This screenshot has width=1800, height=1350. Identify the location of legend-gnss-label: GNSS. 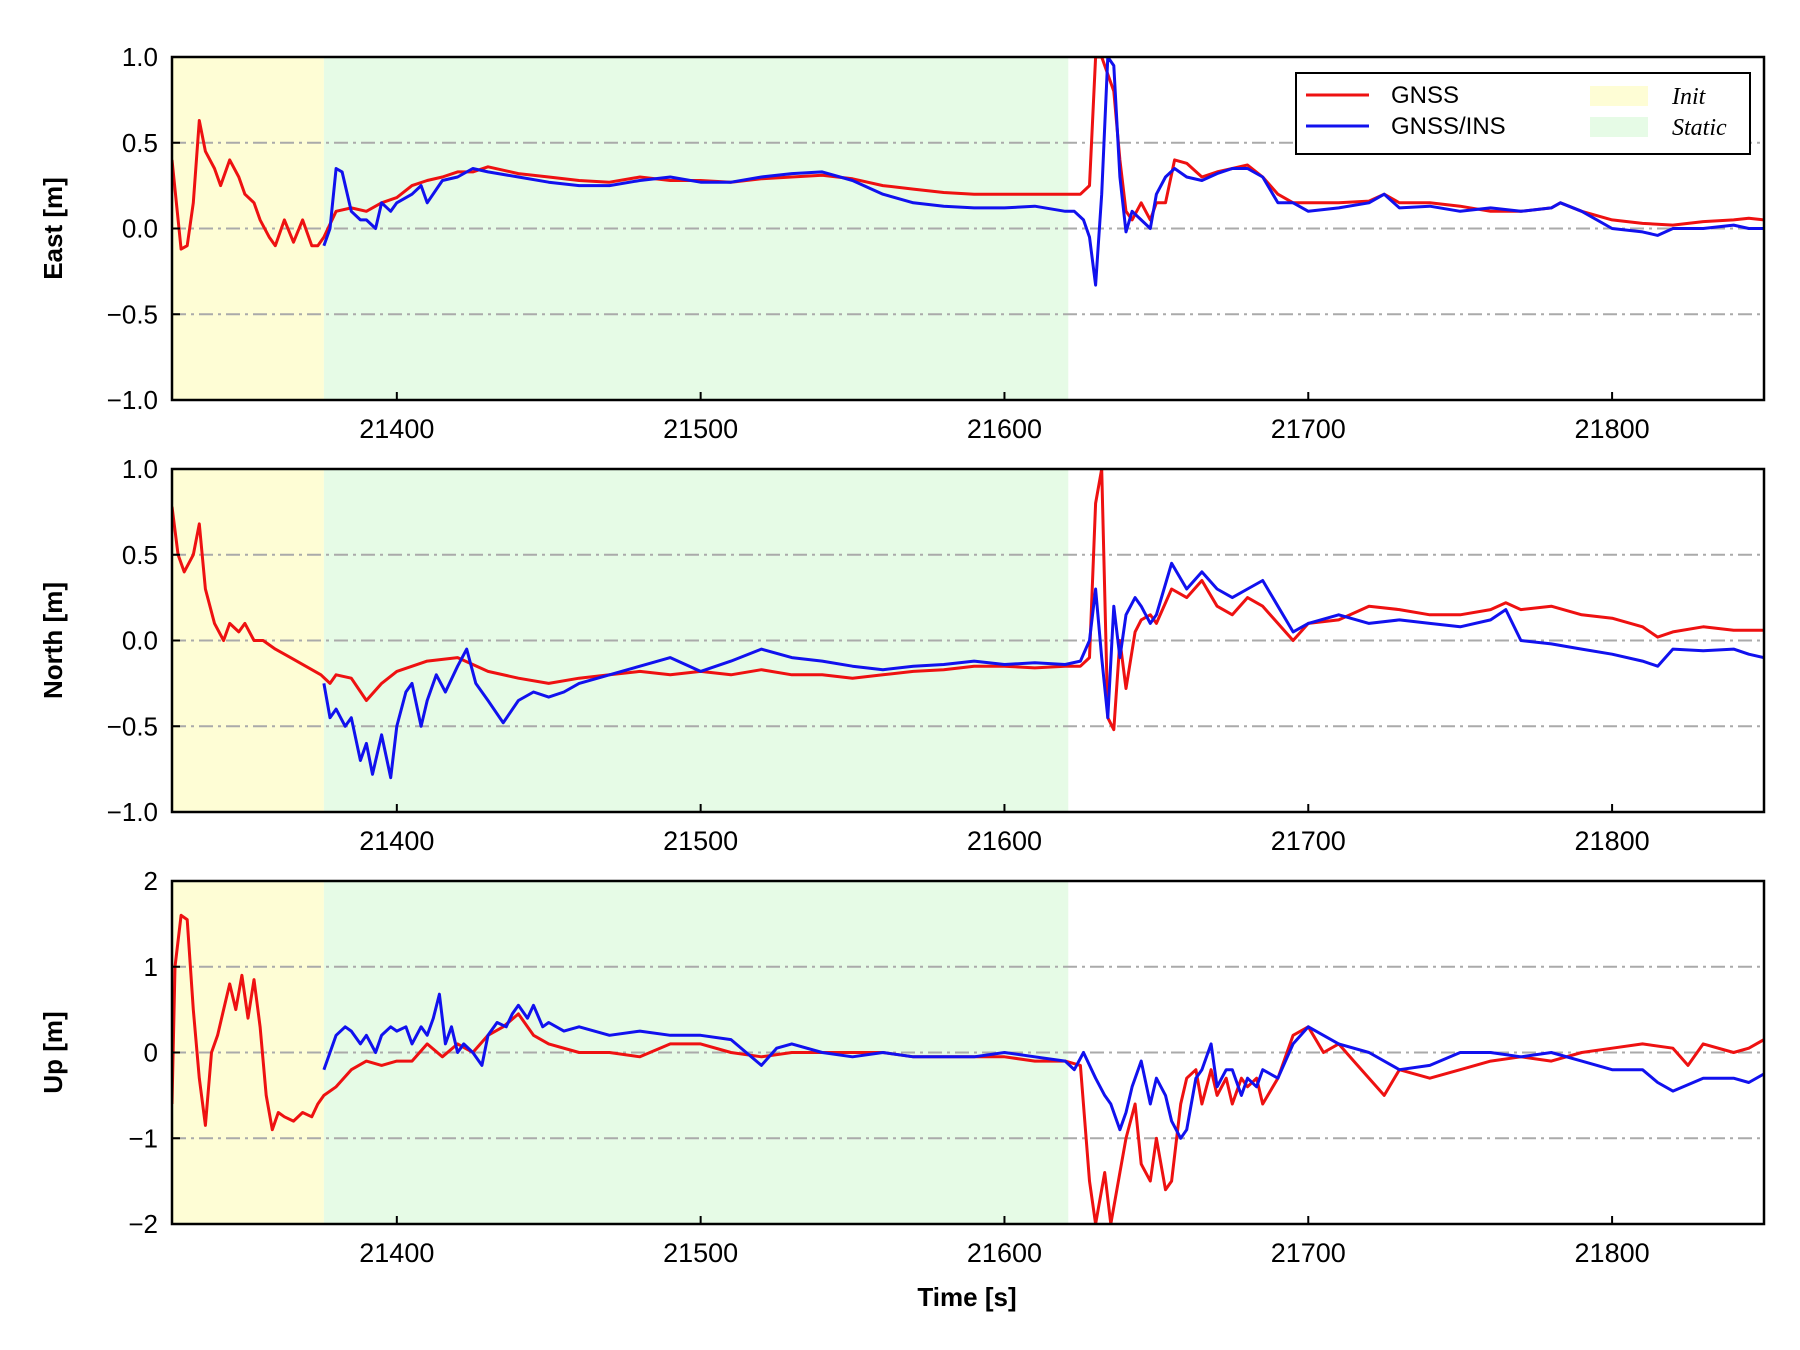
(1425, 95).